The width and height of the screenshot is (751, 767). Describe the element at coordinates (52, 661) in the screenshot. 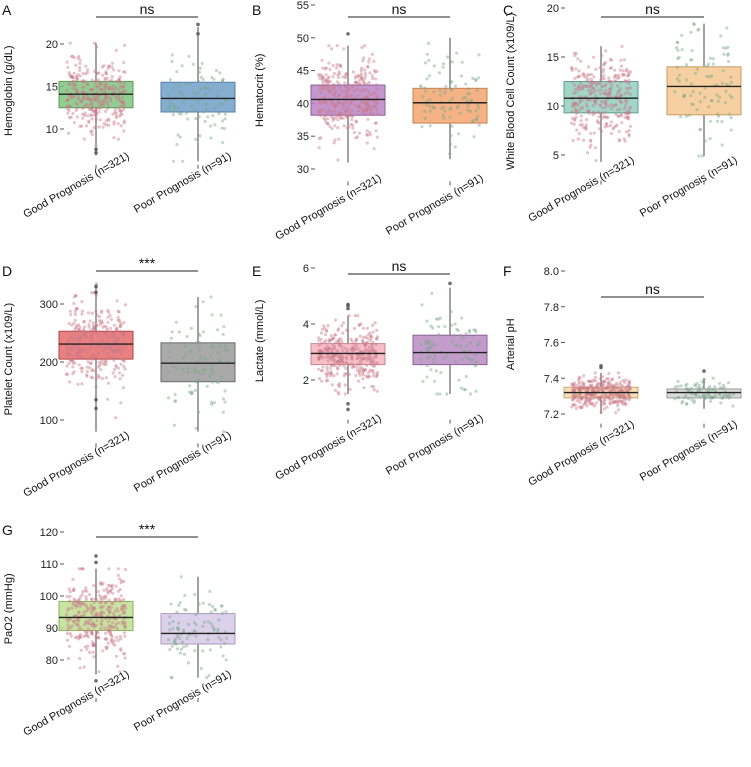

I see `y-tick-label: 80` at that location.